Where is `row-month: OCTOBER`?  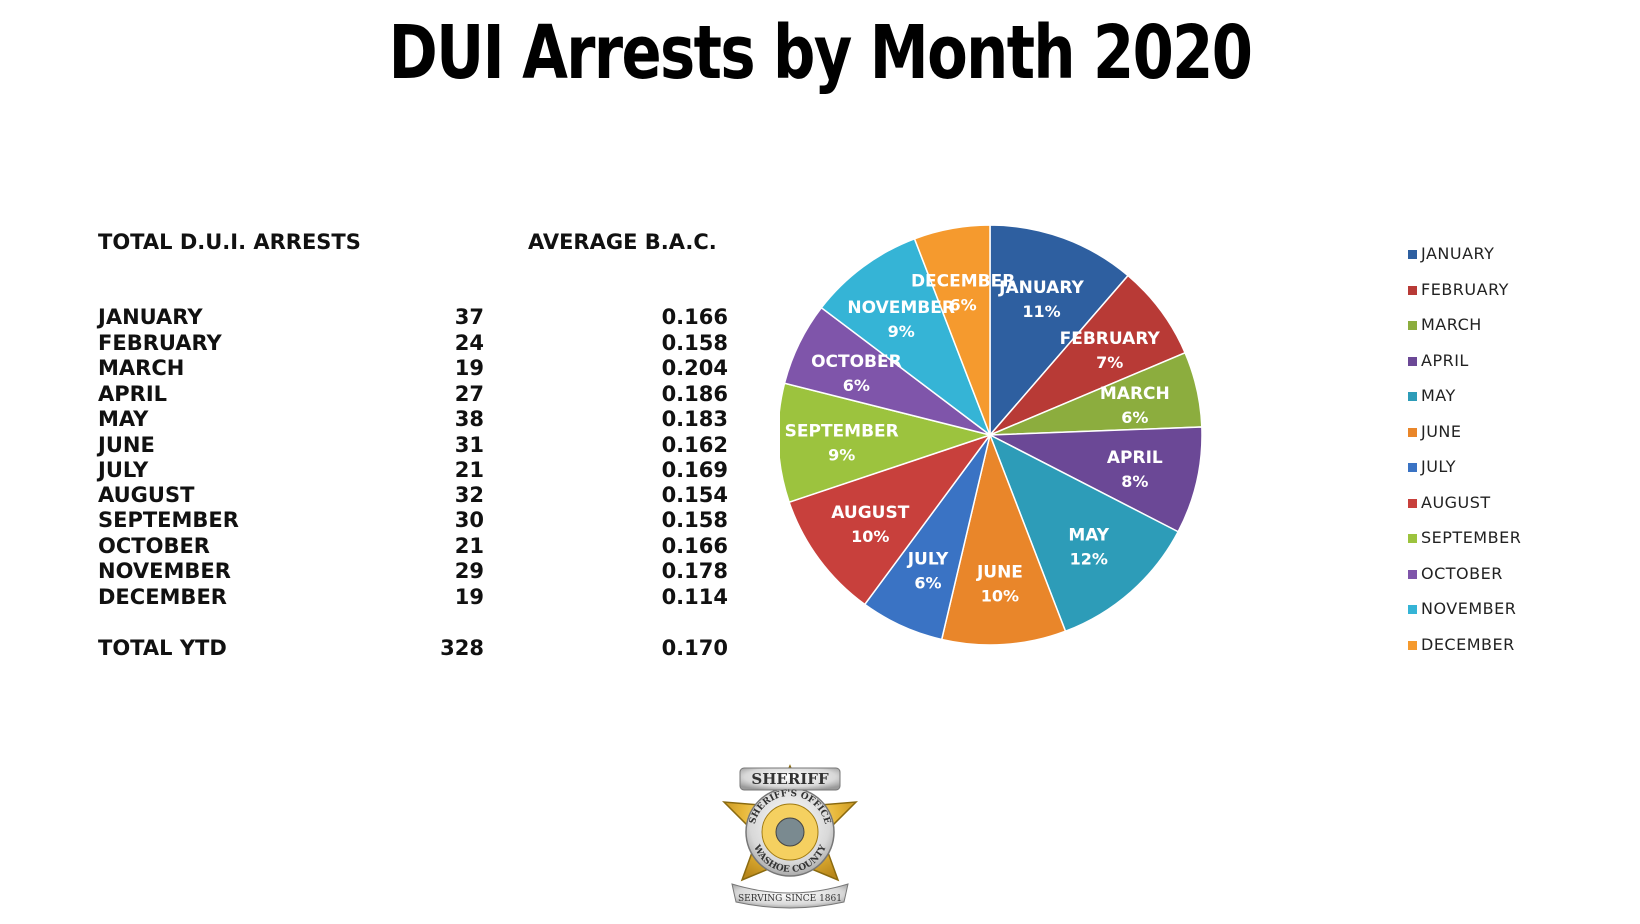
row-month: OCTOBER is located at coordinates (154, 546).